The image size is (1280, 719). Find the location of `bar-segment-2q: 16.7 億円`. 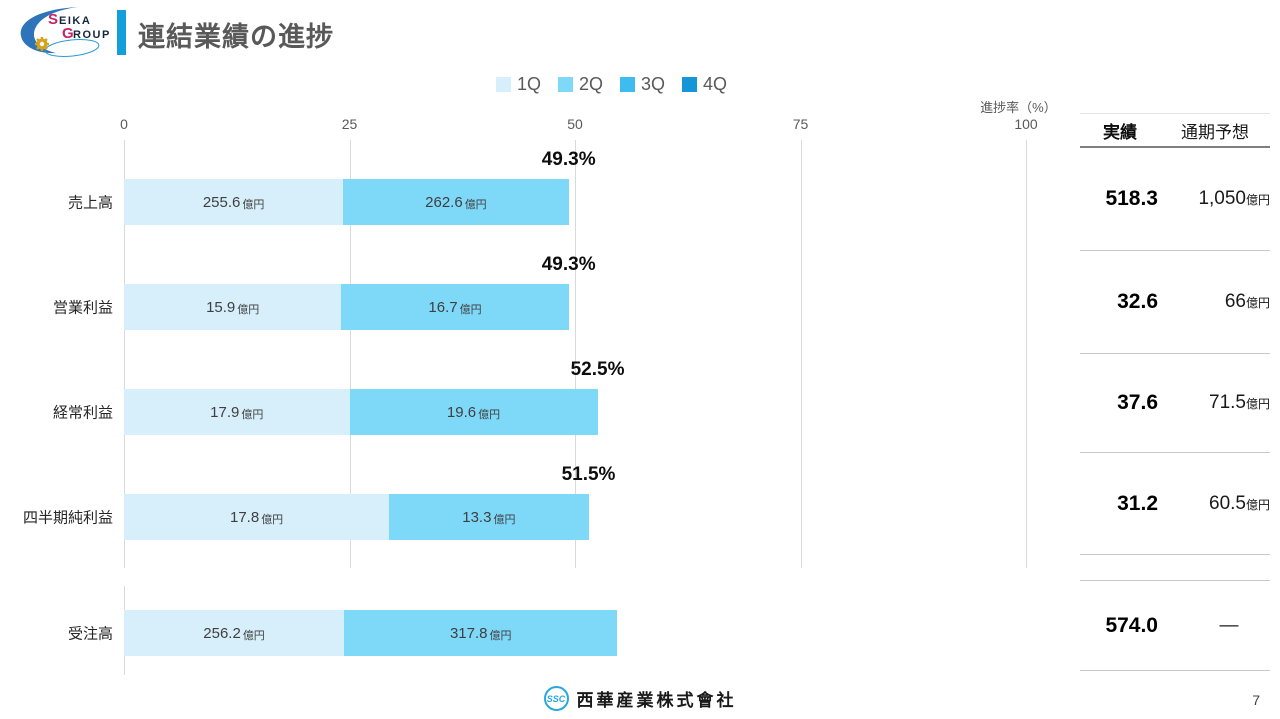

bar-segment-2q: 16.7 億円 is located at coordinates (455, 307).